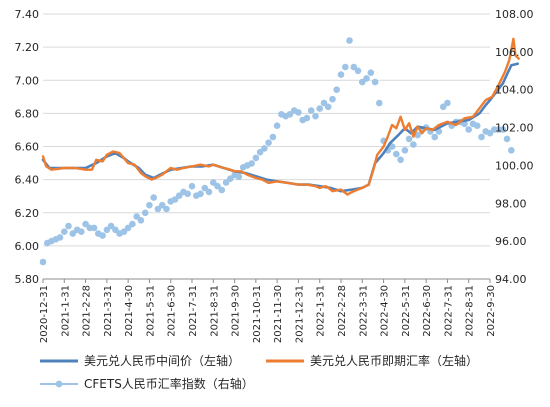 This screenshot has height=407, width=550. I want to click on left-tick-label: 6.20, so click(27, 213).